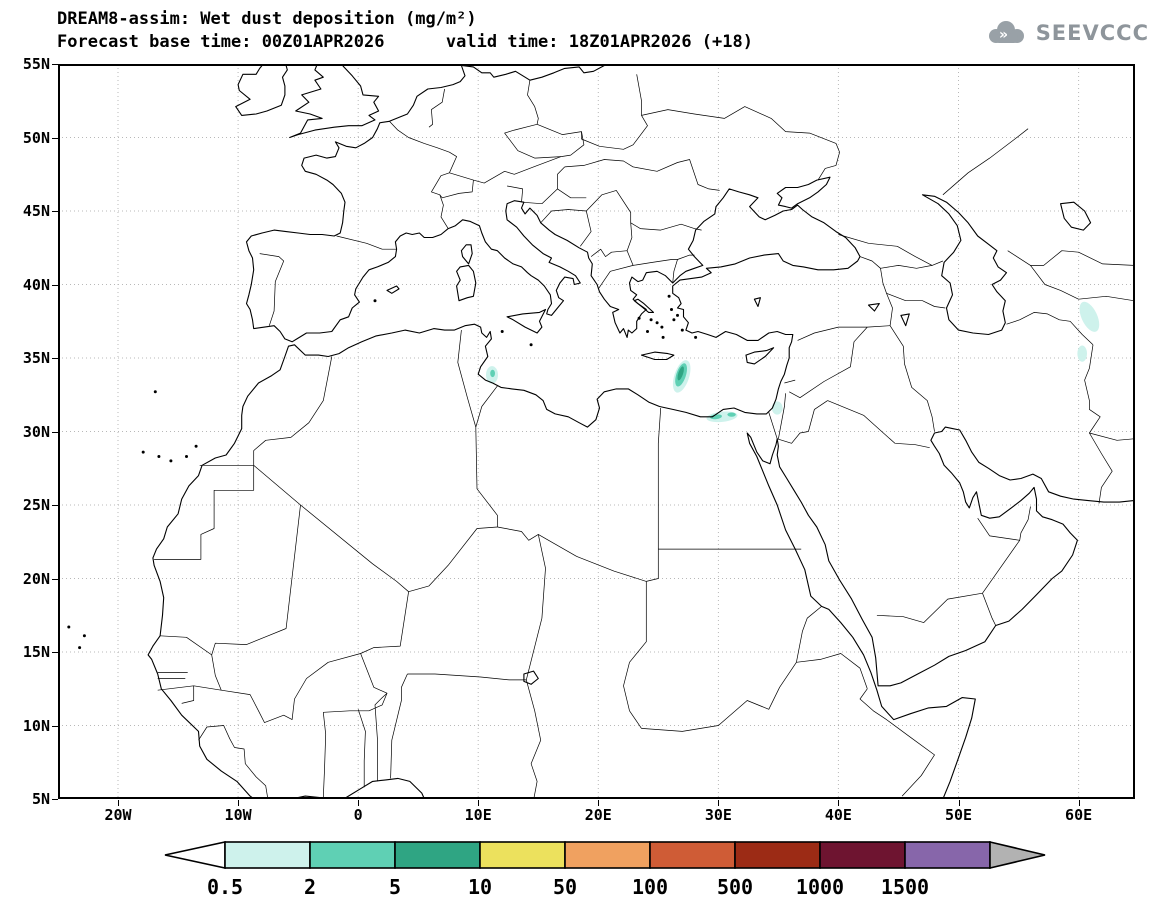  What do you see at coordinates (358, 815) in the screenshot?
I see `lon-tick-label-0: 0` at bounding box center [358, 815].